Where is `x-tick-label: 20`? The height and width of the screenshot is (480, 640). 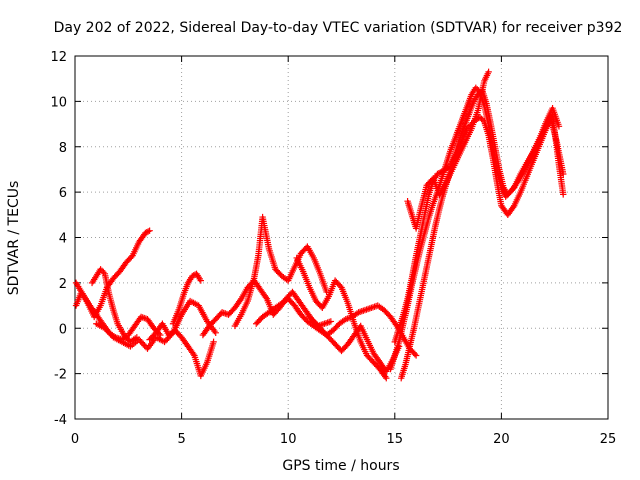
x-tick-label: 20 is located at coordinates (501, 439).